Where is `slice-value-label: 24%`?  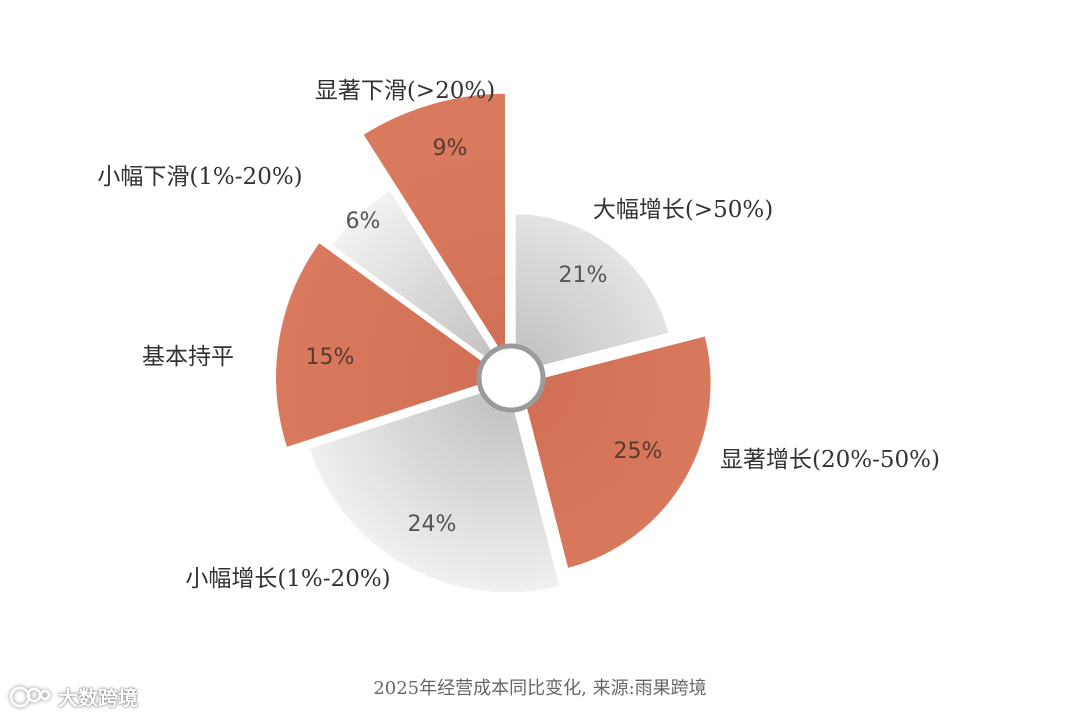
slice-value-label: 24% is located at coordinates (432, 524).